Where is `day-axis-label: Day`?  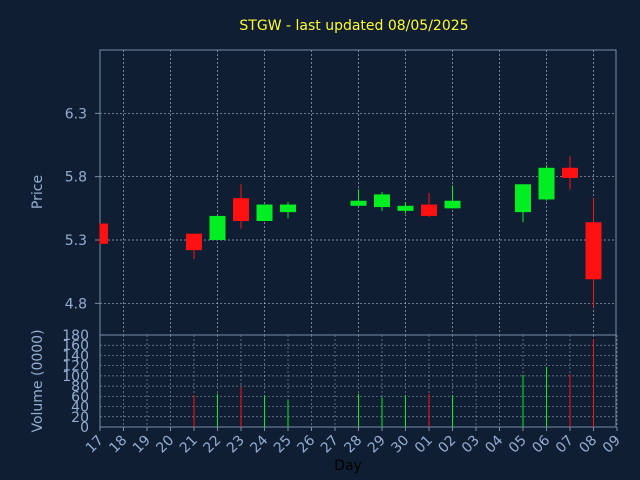
day-axis-label: Day is located at coordinates (348, 466).